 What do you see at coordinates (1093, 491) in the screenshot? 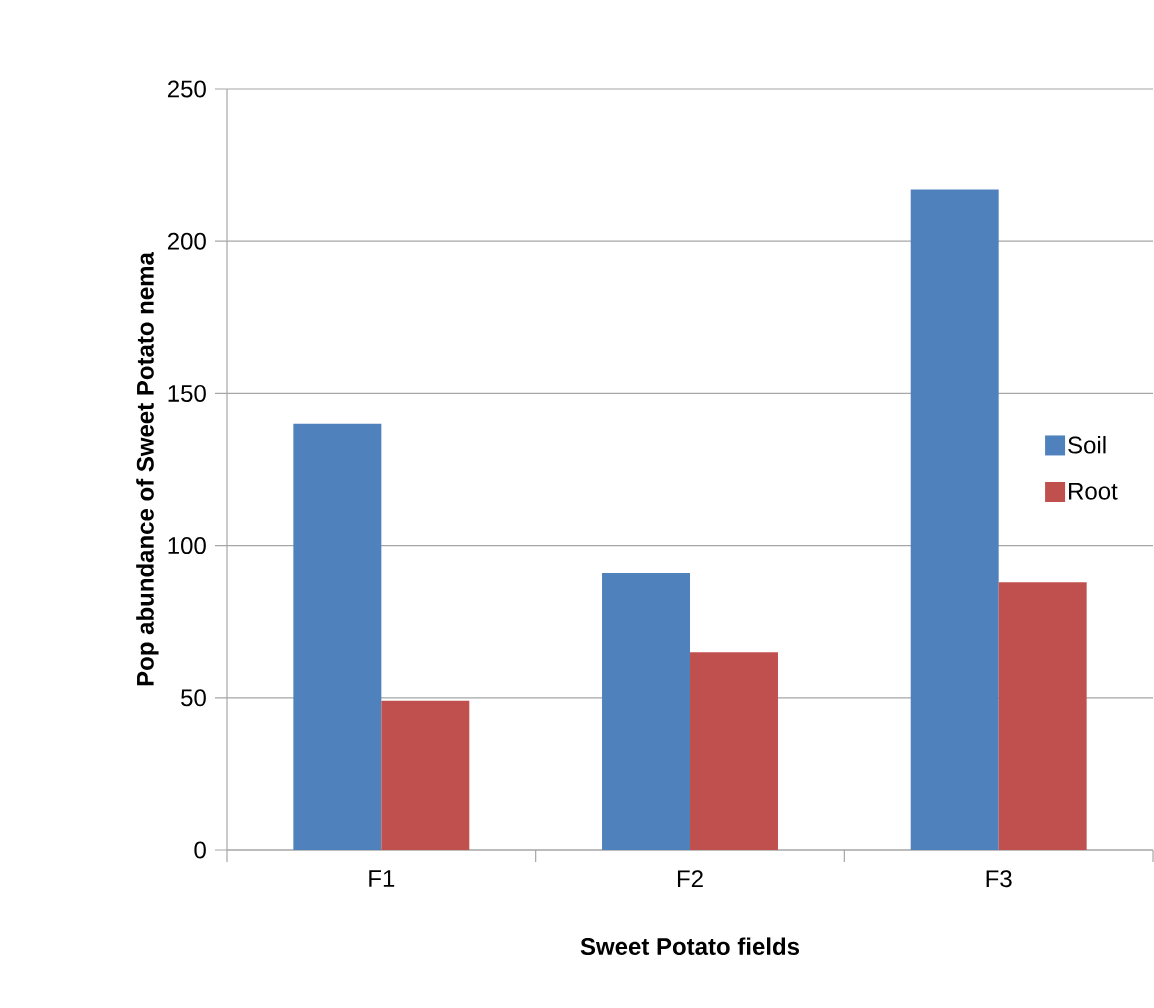
I see `legend-label: Root` at bounding box center [1093, 491].